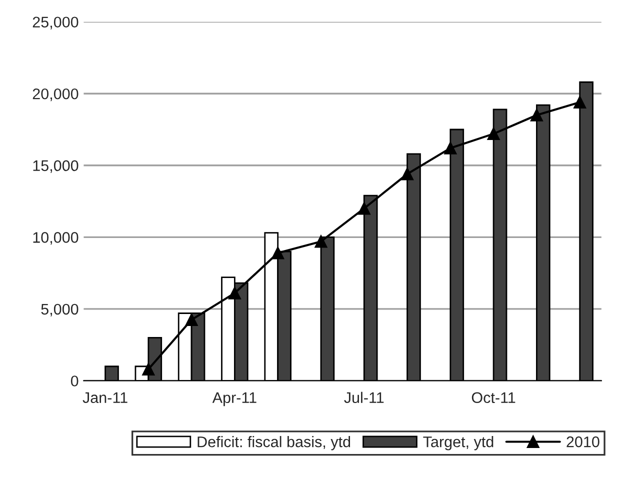  What do you see at coordinates (74, 381) in the screenshot?
I see `y-tick-label: 0` at bounding box center [74, 381].